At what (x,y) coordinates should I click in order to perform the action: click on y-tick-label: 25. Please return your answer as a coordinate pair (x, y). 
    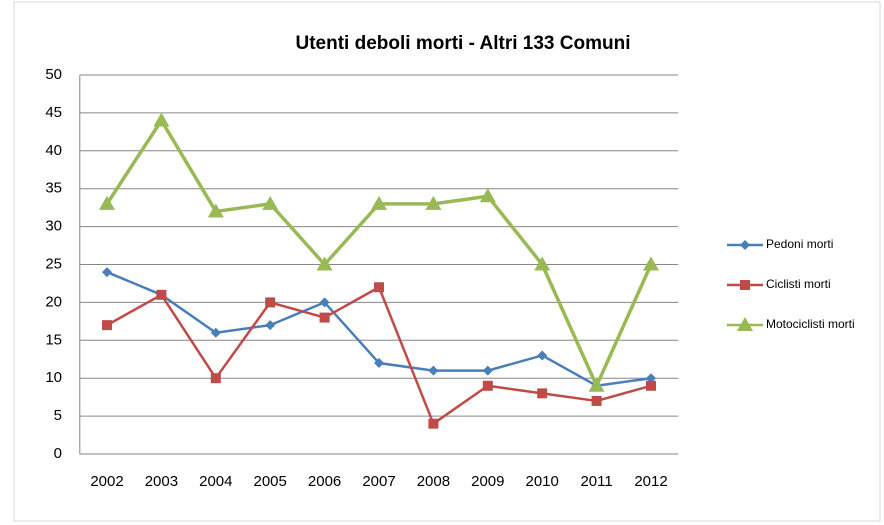
    Looking at the image, I should click on (53, 263).